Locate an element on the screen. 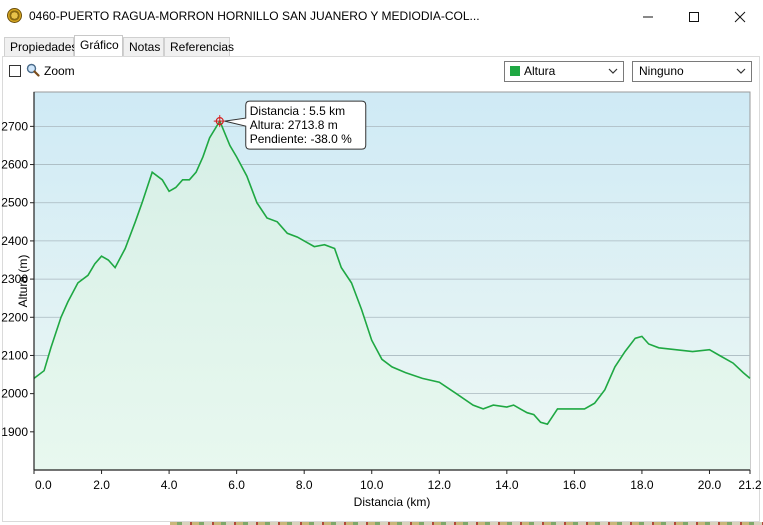 The image size is (763, 525). series-color-swatch is located at coordinates (515, 71).